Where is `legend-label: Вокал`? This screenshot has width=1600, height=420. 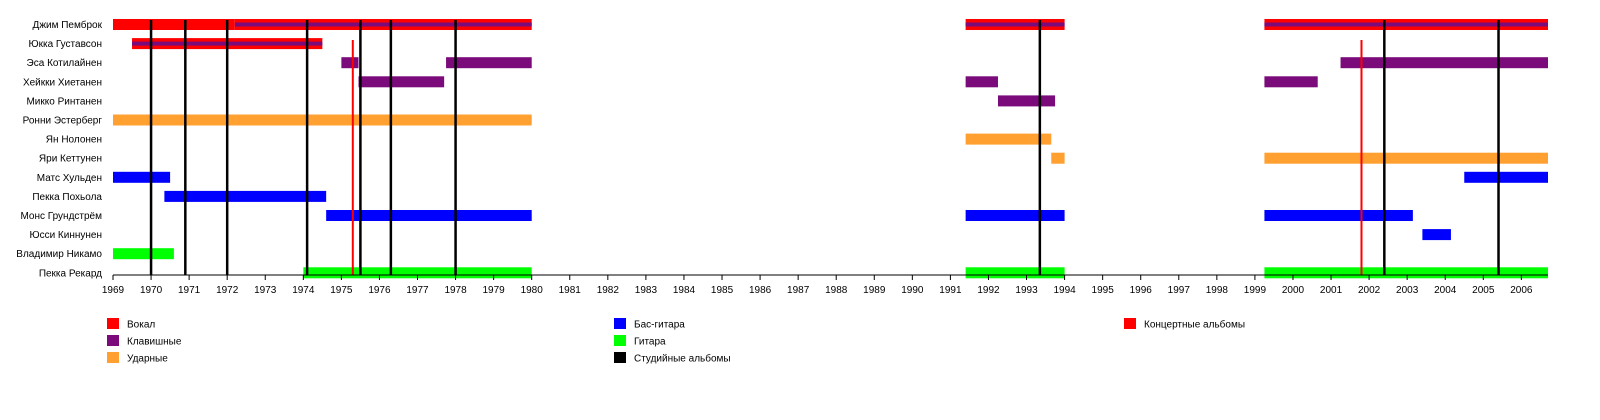 legend-label: Вокал is located at coordinates (141, 325).